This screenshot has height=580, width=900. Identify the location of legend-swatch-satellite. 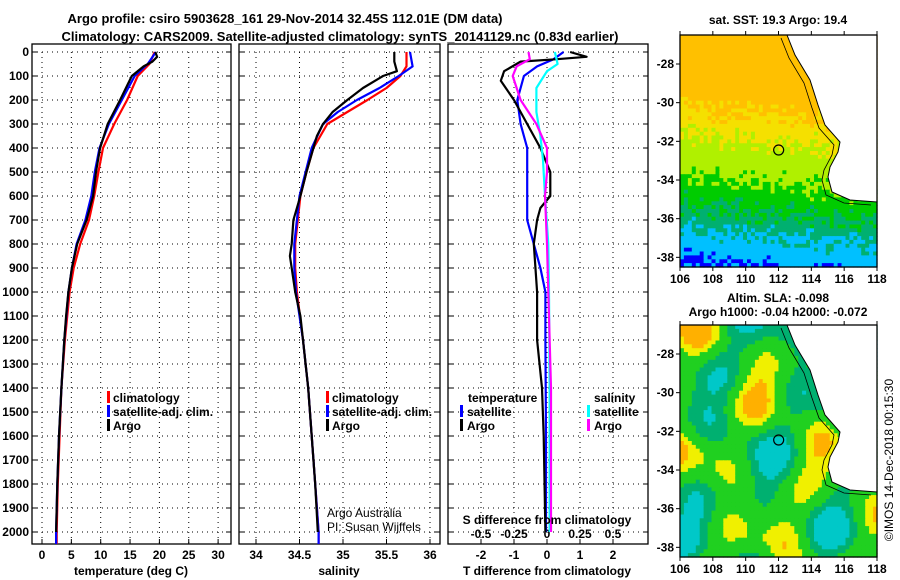
(108, 411).